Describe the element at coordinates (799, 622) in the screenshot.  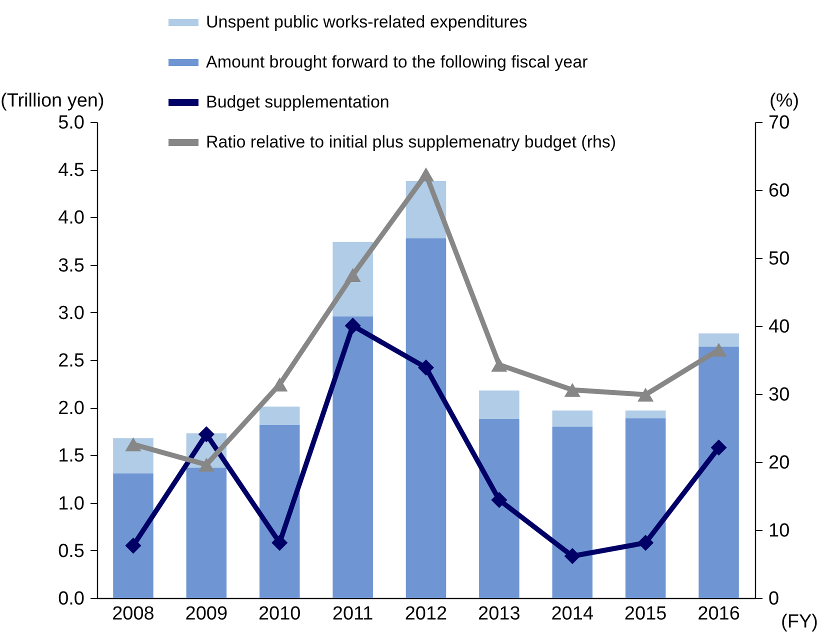
I see `x-axis-title: (FY)` at that location.